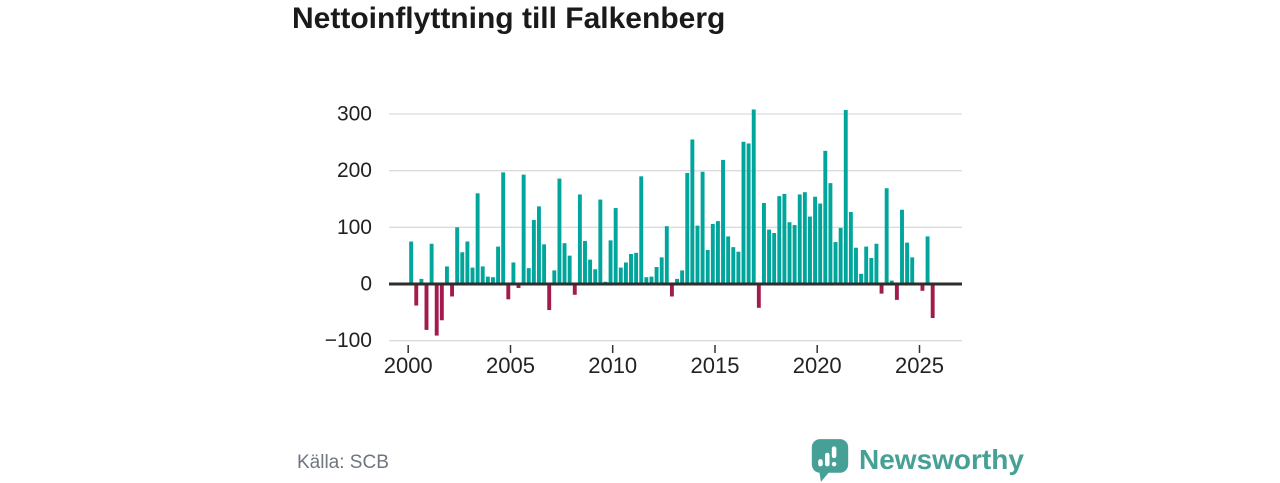  I want to click on logo-bubble-tail, so click(825, 476).